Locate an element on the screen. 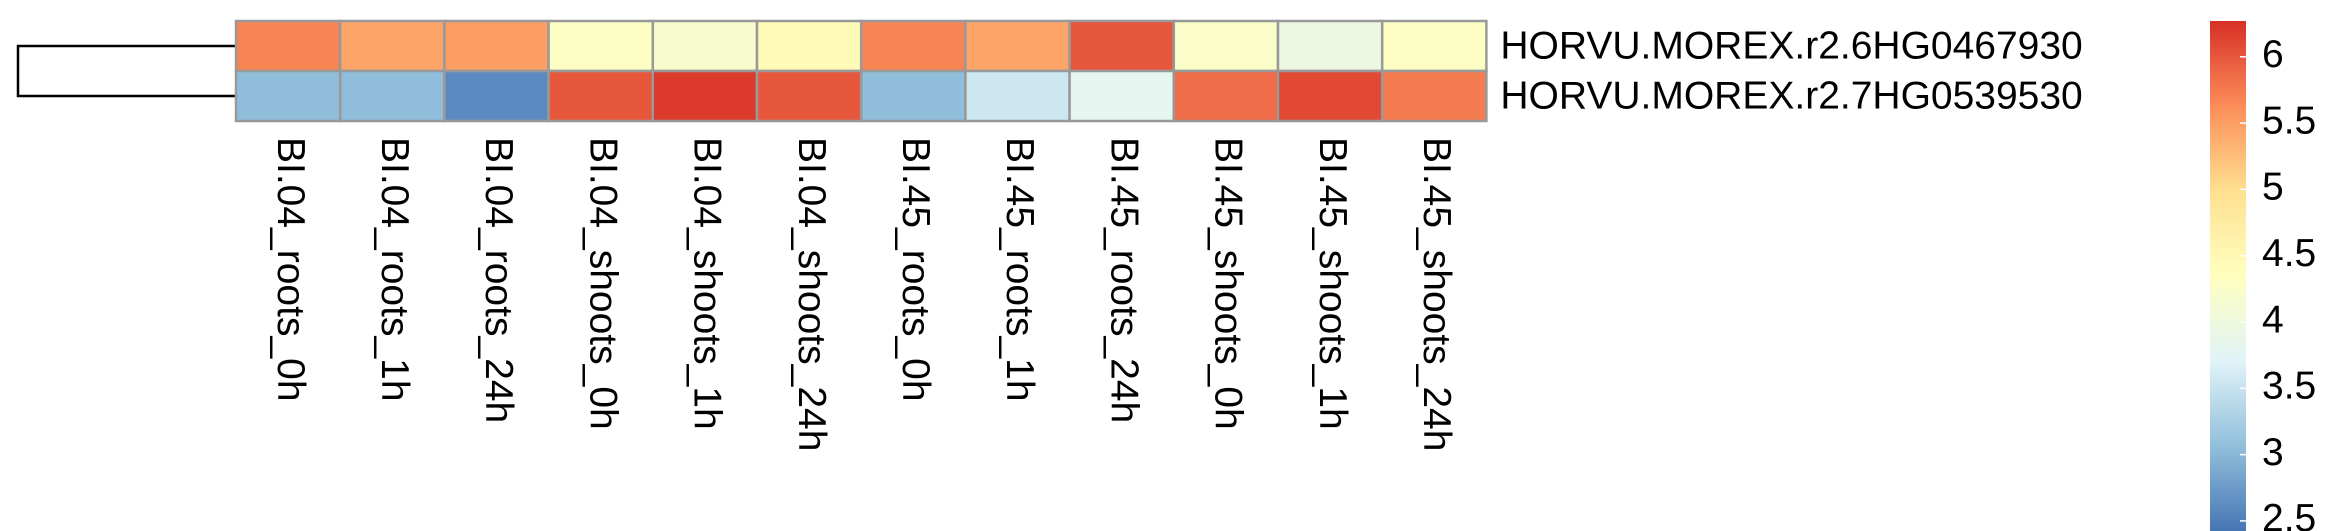  column-label: BI.04_shoots_0h is located at coordinates (602, 283).